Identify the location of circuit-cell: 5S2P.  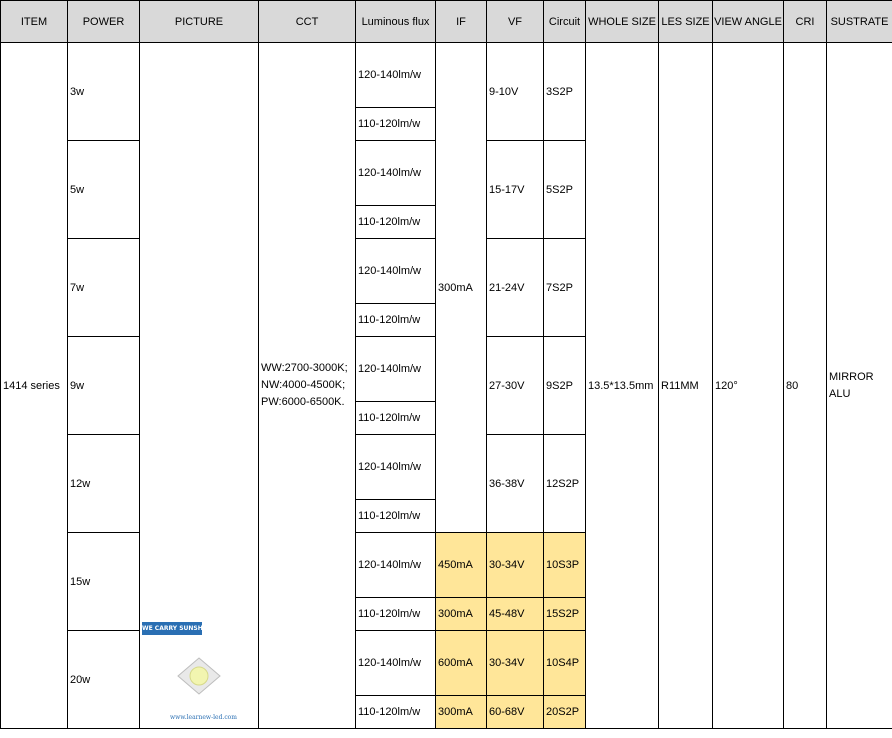
(564, 189).